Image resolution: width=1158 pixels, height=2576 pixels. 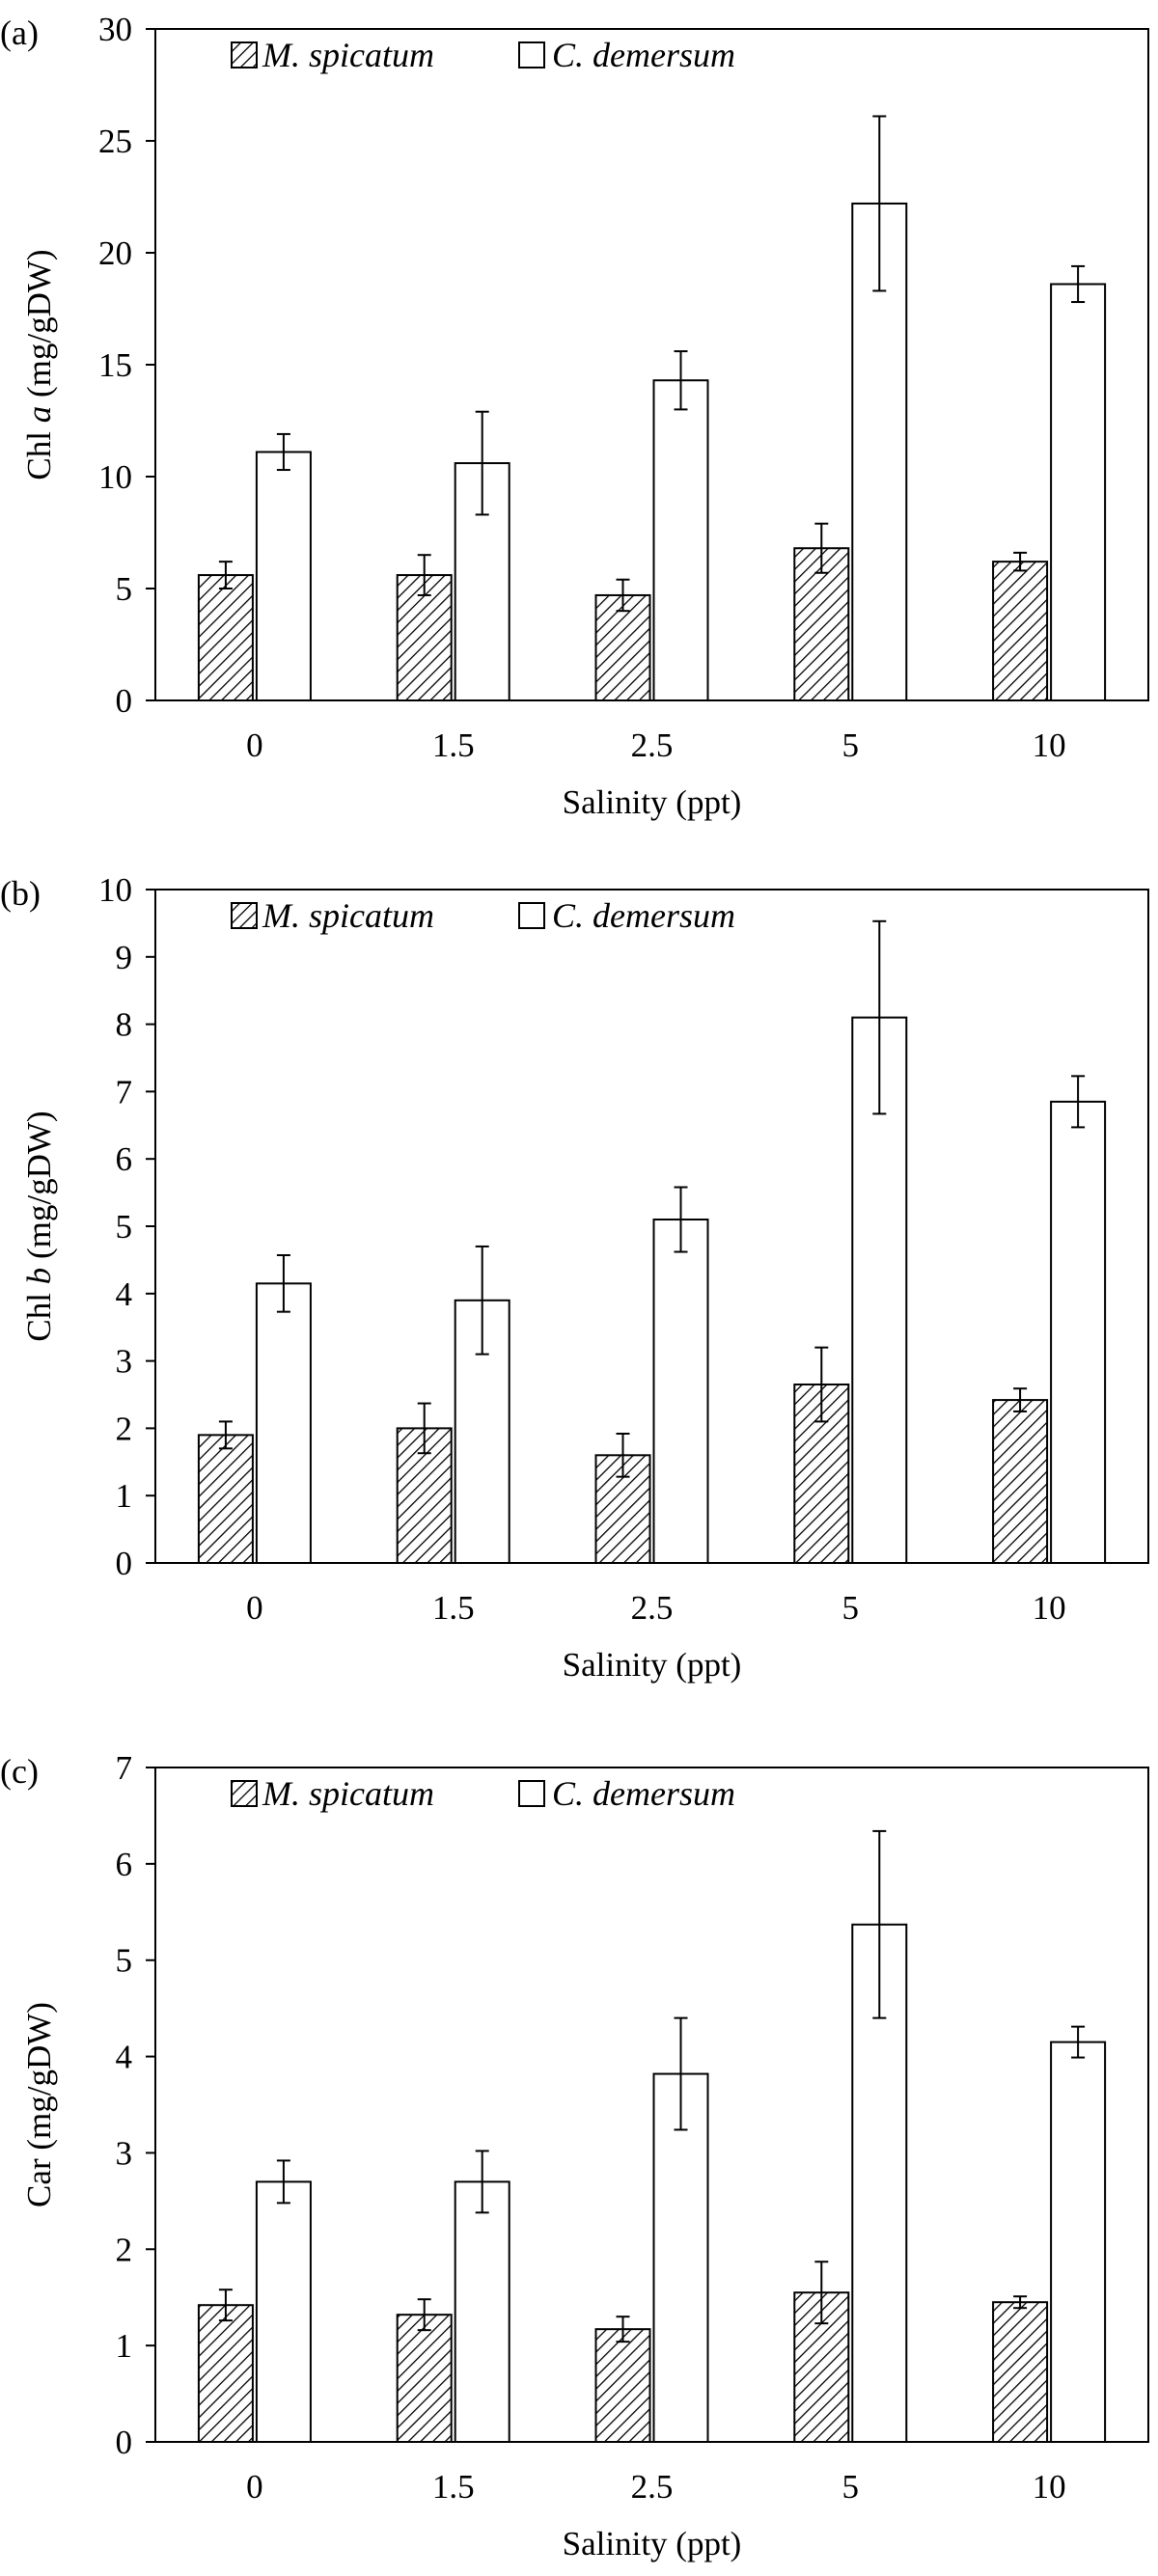 What do you see at coordinates (20, 894) in the screenshot?
I see `panel-label: (b)` at bounding box center [20, 894].